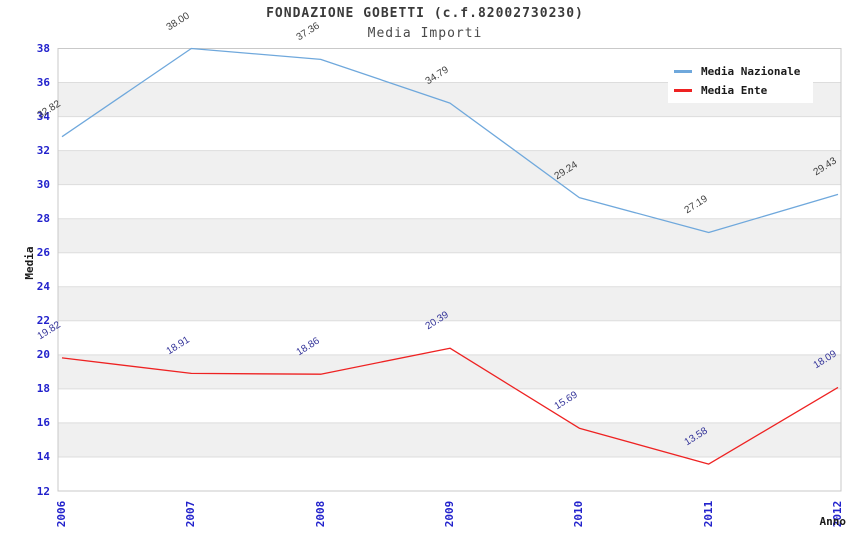 Image resolution: width=850 pixels, height=550 pixels. I want to click on legend-item-media-nazionale: Media Nazionale, so click(743, 71).